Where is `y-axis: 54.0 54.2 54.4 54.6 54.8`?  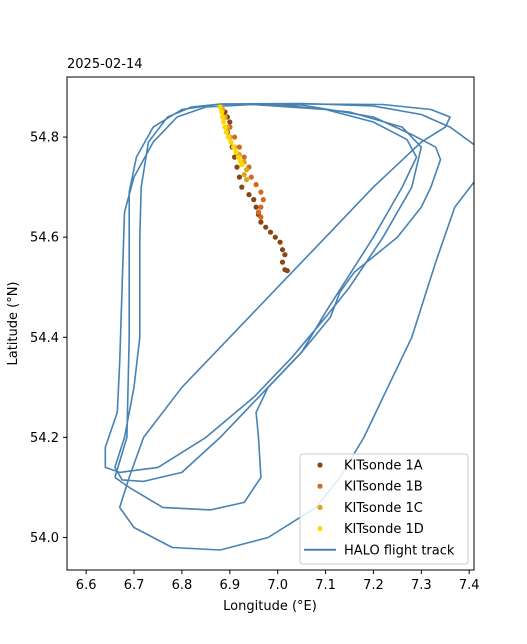
y-axis: 54.0 54.2 54.4 54.6 54.8 is located at coordinates (48, 338).